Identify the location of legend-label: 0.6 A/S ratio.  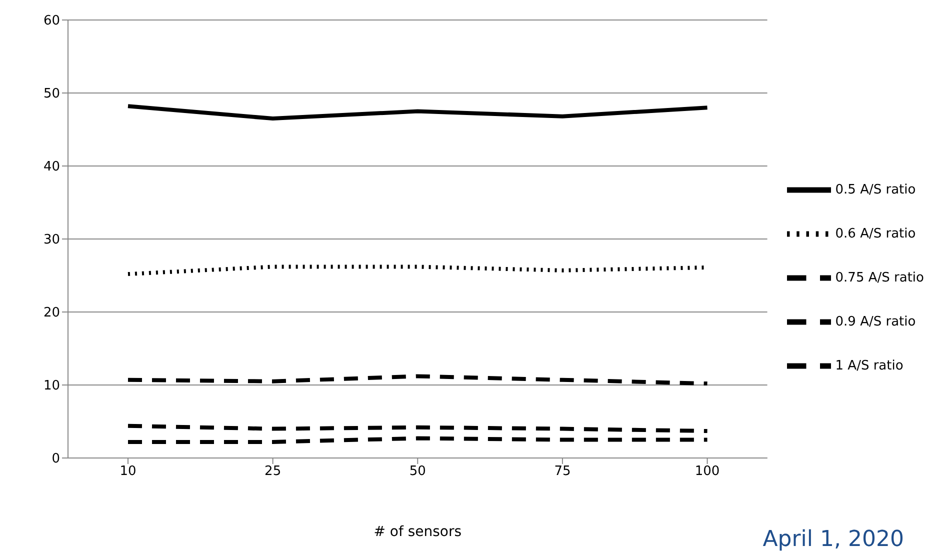
(875, 234).